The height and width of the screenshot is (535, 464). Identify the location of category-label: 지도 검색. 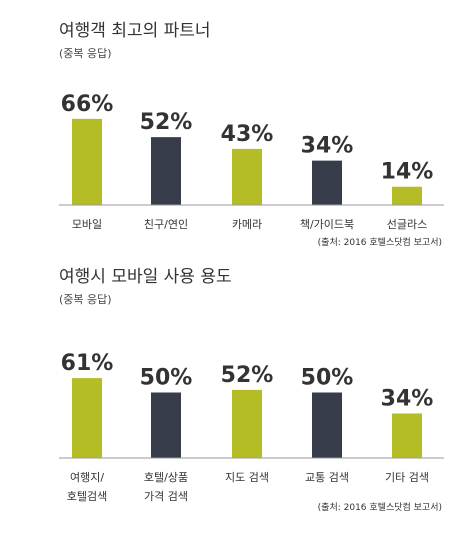
(247, 477).